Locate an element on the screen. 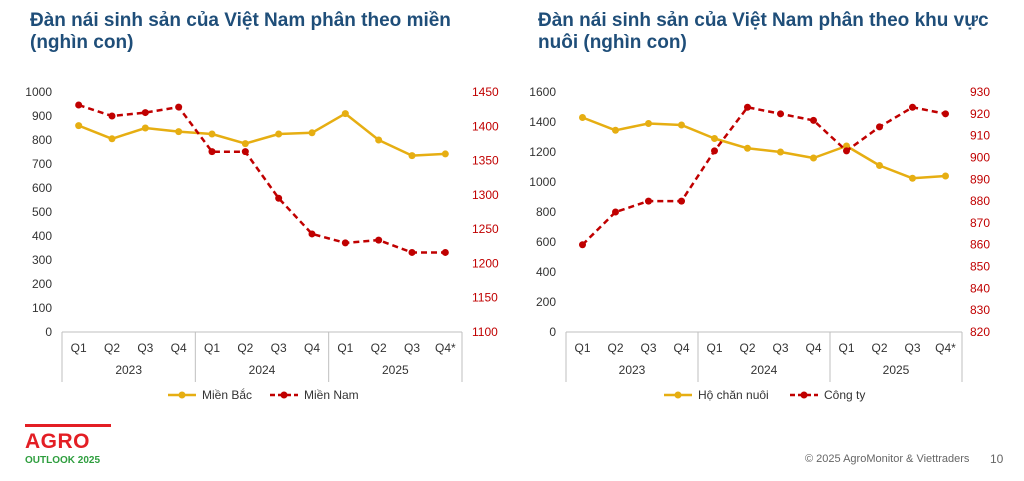 The height and width of the screenshot is (481, 1024). legend-label: Miền Nam is located at coordinates (331, 395).